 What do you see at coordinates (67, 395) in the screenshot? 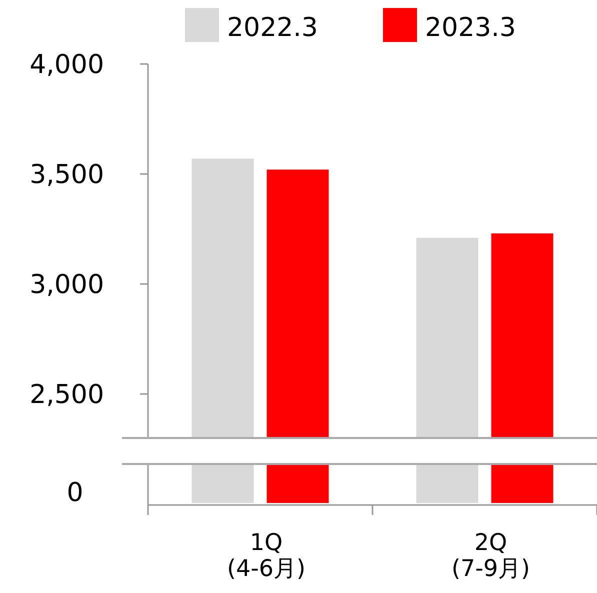
I see `y-tick-label: 2,500` at bounding box center [67, 395].